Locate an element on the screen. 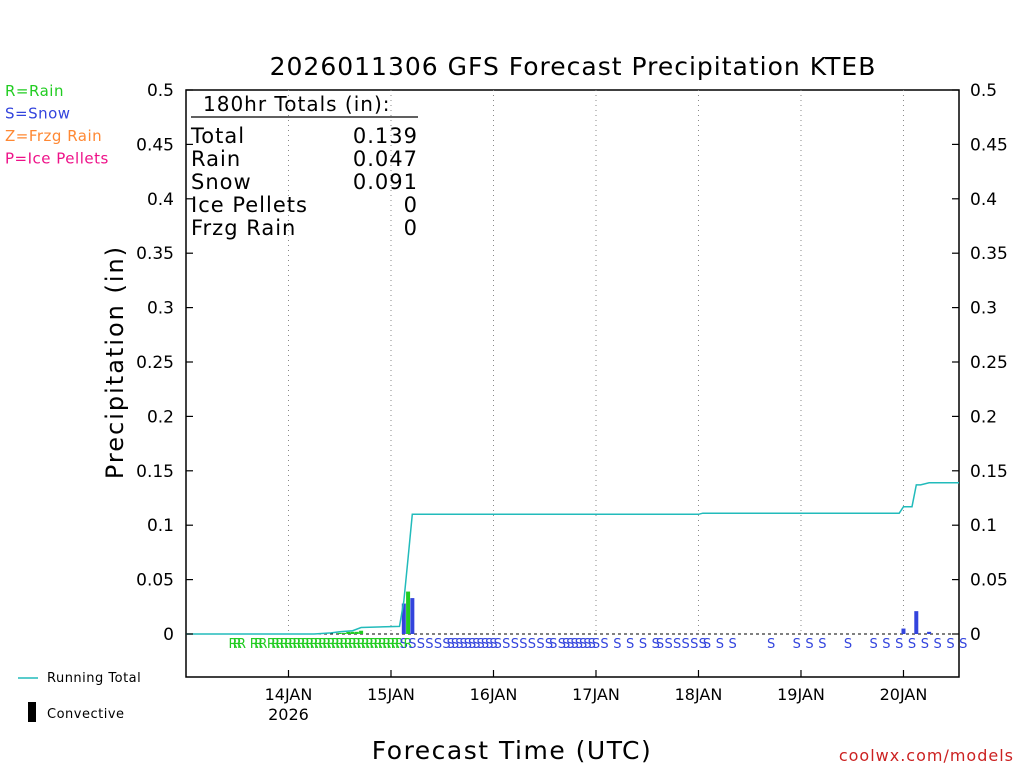 The width and height of the screenshot is (1024, 768). y-tick-label-right: 0.25 is located at coordinates (989, 363).